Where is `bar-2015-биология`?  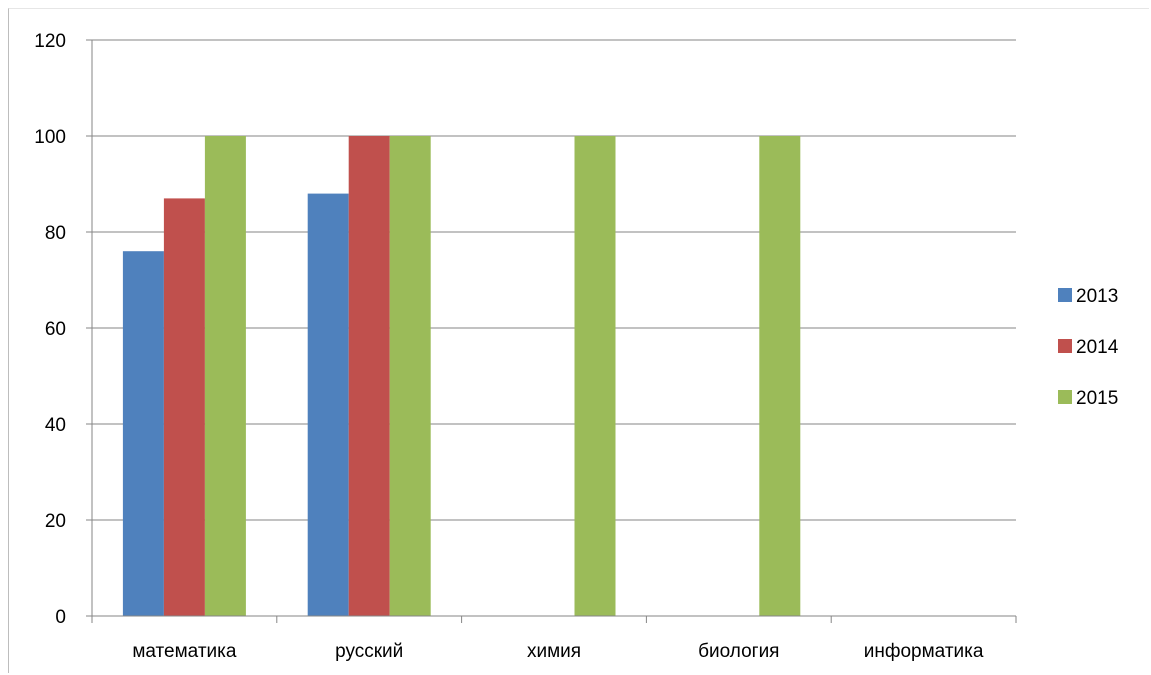 bar-2015-биология is located at coordinates (780, 376).